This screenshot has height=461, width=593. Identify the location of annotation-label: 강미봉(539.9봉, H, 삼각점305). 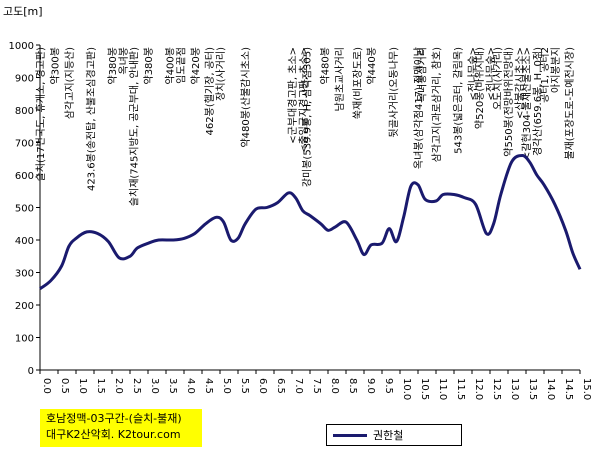
(307, 117).